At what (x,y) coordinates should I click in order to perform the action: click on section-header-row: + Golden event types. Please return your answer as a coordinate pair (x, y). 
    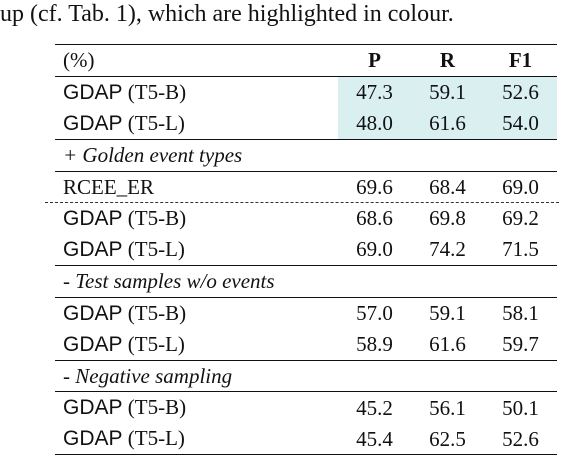
    Looking at the image, I should click on (306, 155).